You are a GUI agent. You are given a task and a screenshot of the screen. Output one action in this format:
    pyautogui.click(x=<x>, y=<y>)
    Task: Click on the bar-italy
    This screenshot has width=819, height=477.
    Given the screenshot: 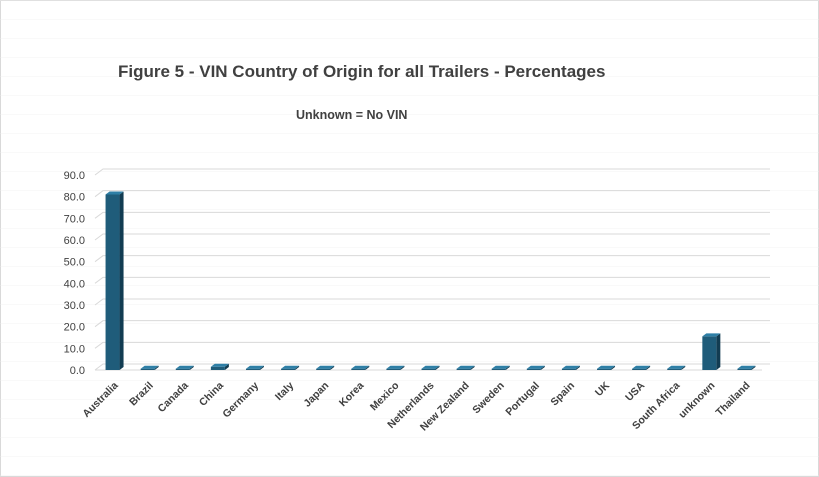 What is the action you would take?
    pyautogui.click(x=290, y=367)
    